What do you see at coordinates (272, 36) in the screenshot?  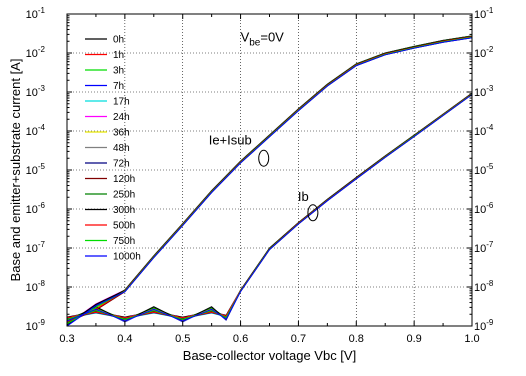 I see `condition-rest: =0V` at bounding box center [272, 36].